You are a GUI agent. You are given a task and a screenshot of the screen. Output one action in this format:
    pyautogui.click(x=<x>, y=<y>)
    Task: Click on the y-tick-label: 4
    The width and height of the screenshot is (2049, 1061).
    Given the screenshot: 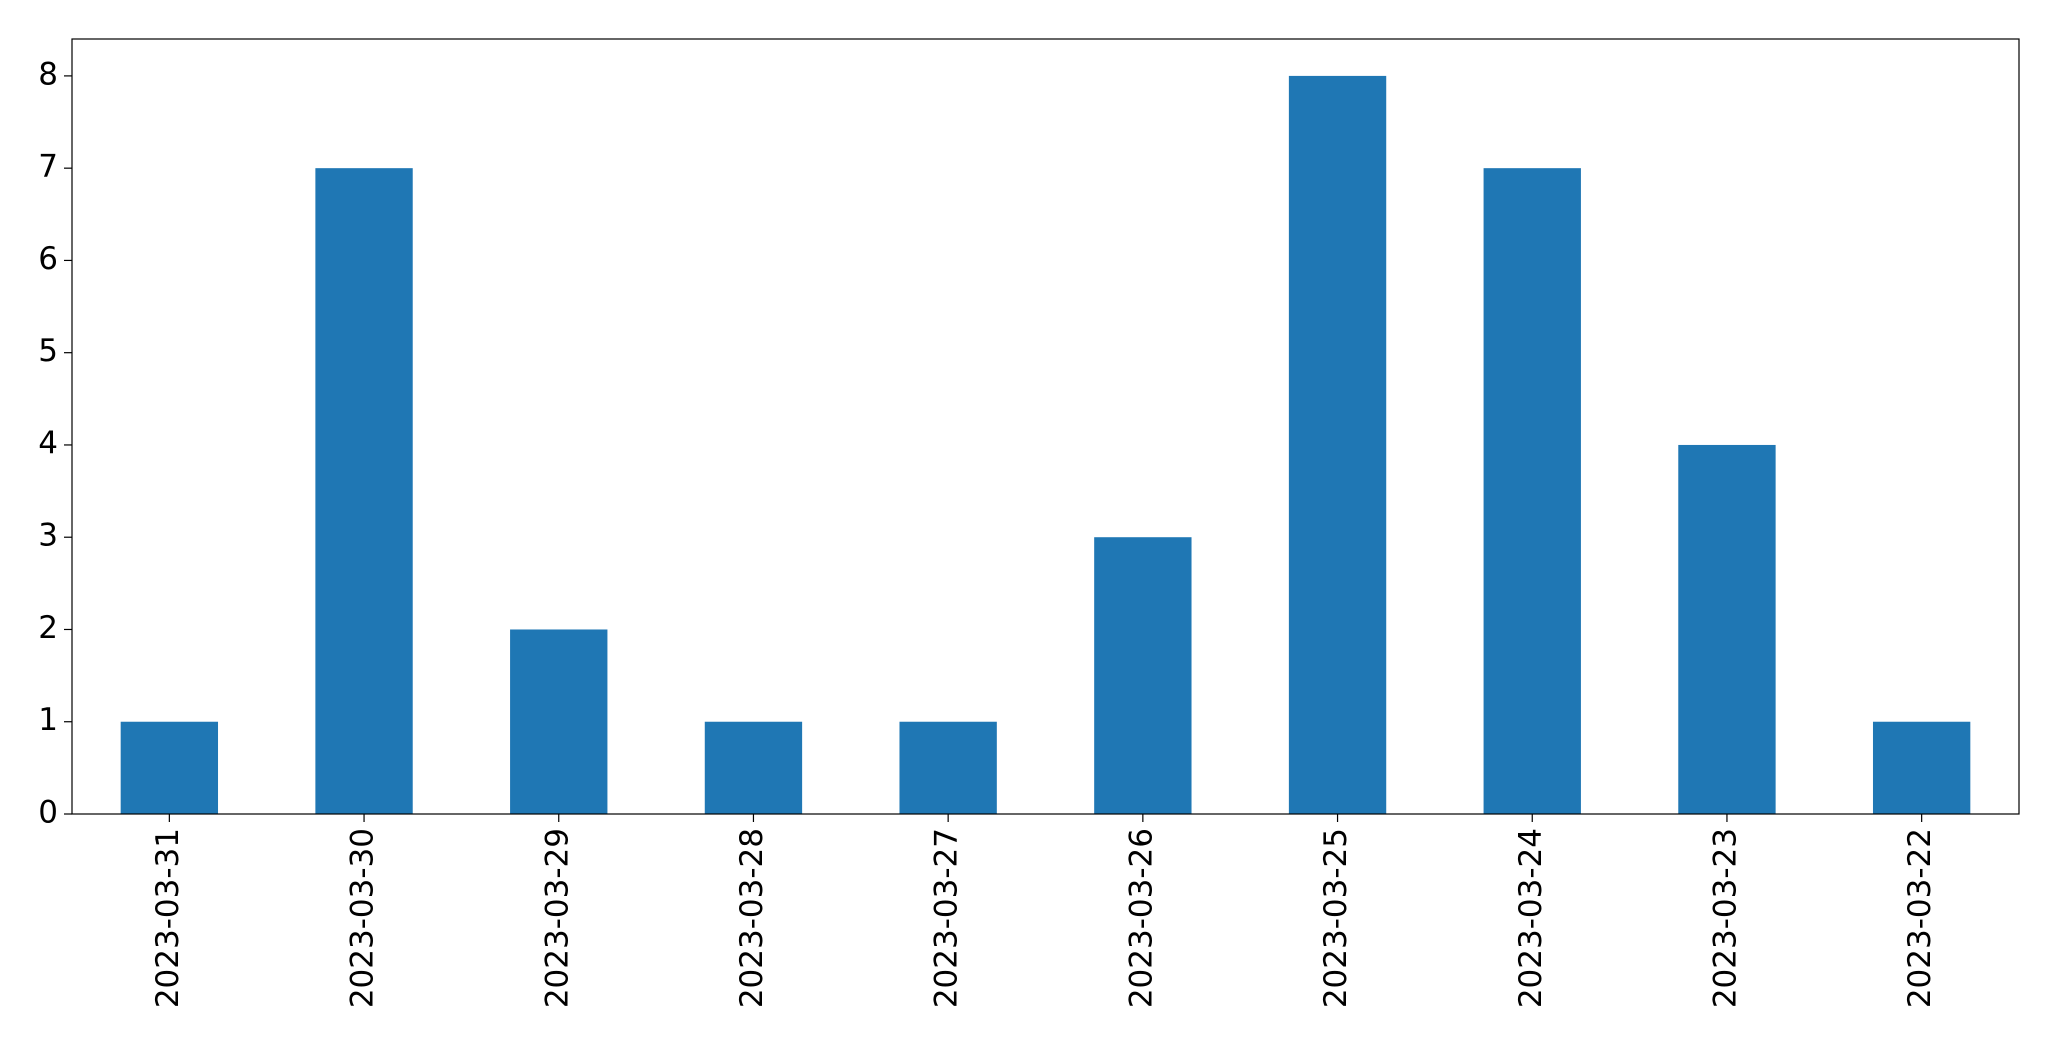 What is the action you would take?
    pyautogui.click(x=48, y=443)
    